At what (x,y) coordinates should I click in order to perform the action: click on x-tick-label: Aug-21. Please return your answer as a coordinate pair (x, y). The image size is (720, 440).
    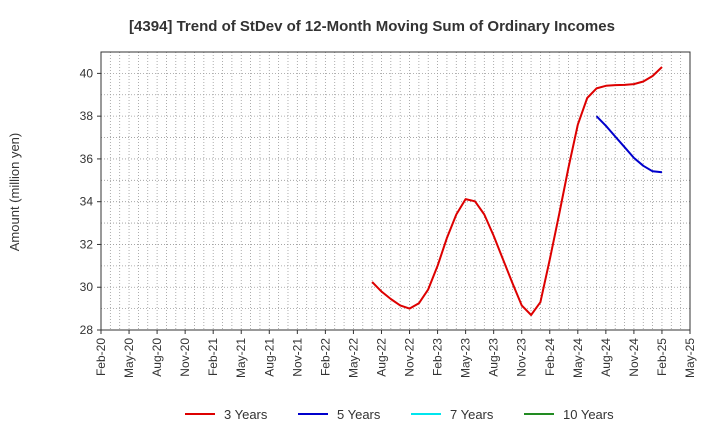
    Looking at the image, I should click on (269, 357).